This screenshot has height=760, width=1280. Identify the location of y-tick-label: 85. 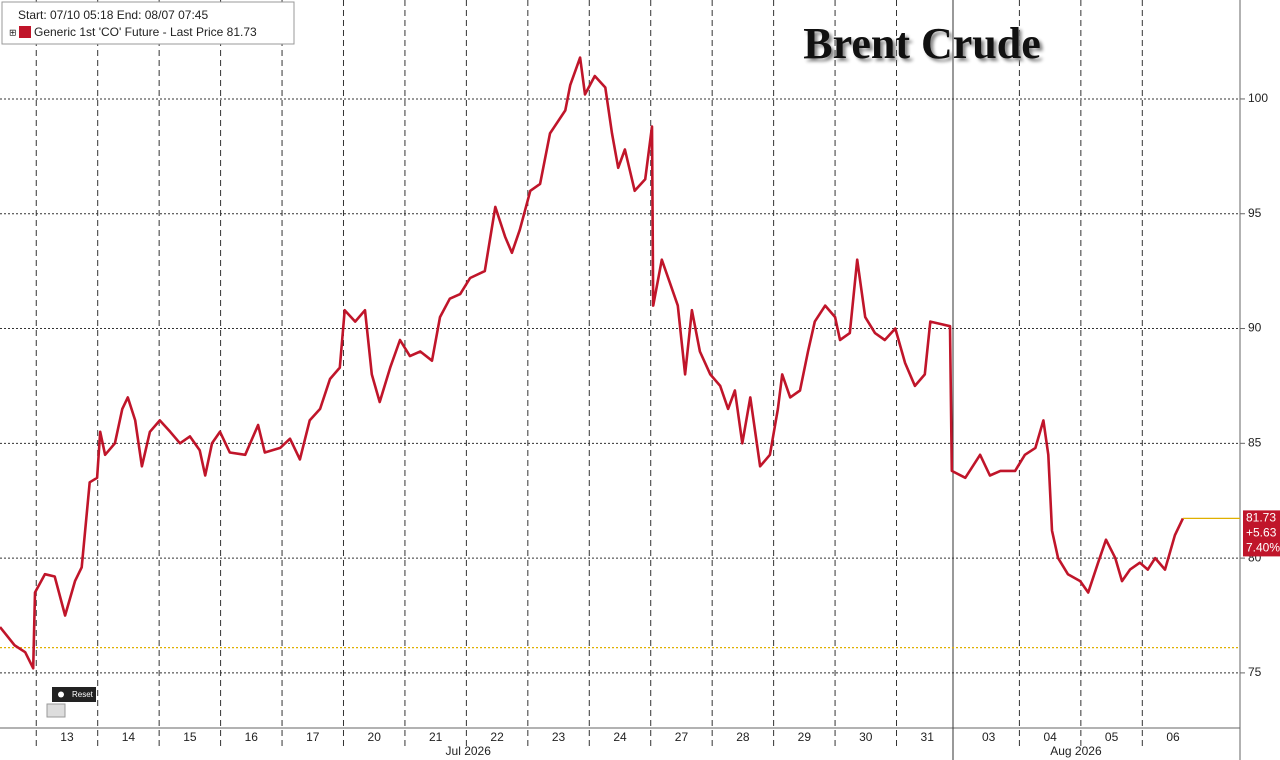
(1255, 442).